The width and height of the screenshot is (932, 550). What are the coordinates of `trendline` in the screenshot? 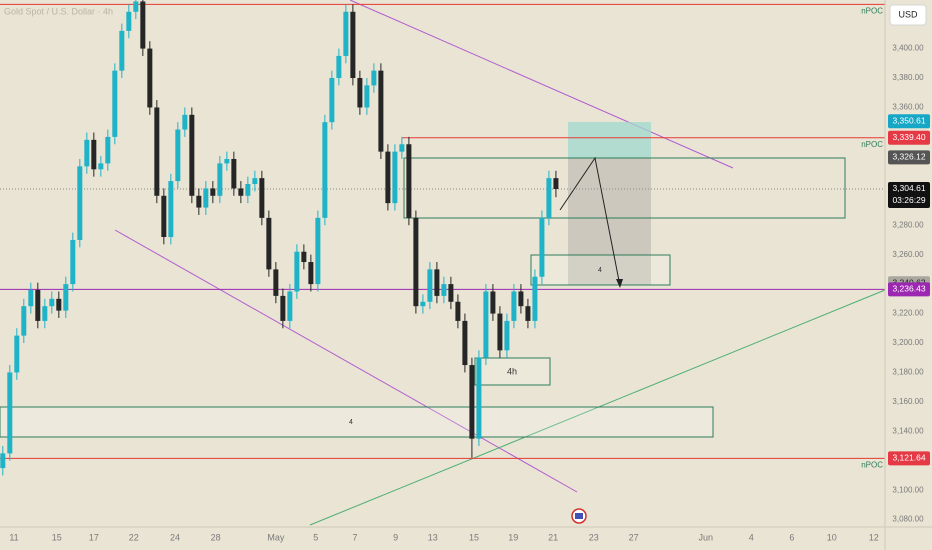 It's located at (541, 84).